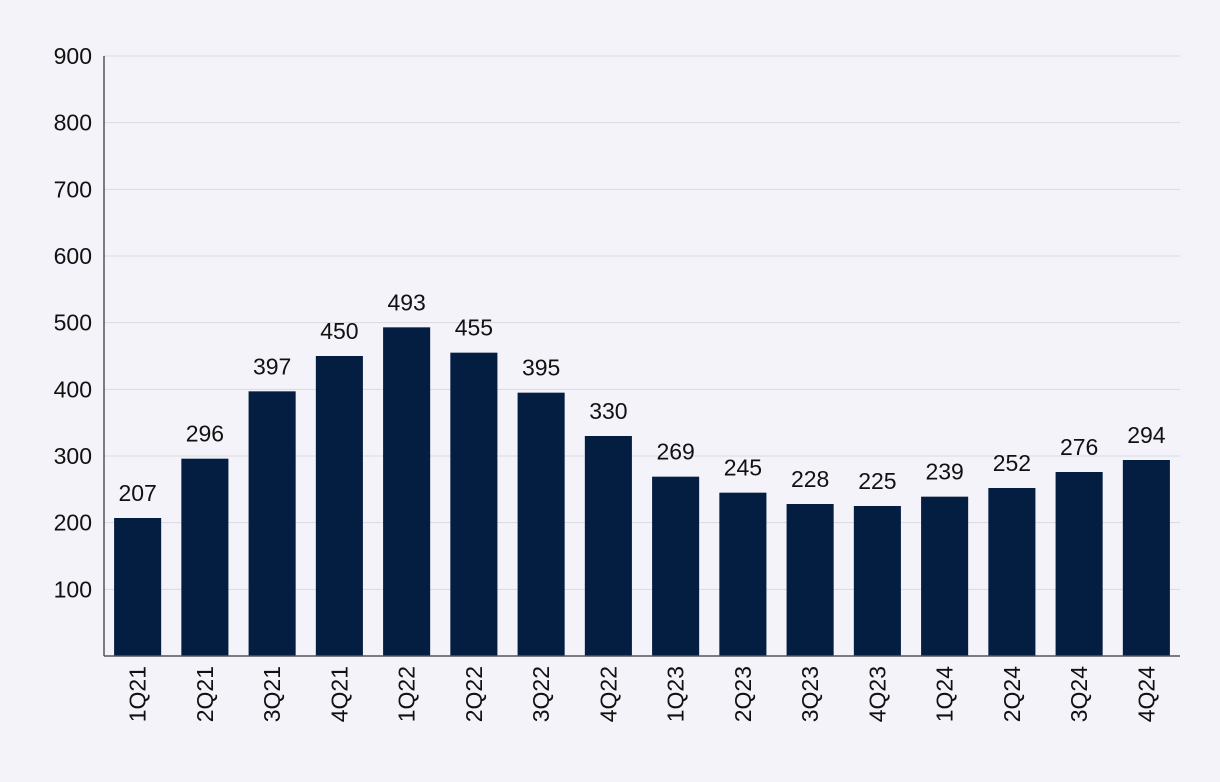 Image resolution: width=1220 pixels, height=782 pixels. Describe the element at coordinates (743, 694) in the screenshot. I see `x-tick-label: 2Q23` at that location.